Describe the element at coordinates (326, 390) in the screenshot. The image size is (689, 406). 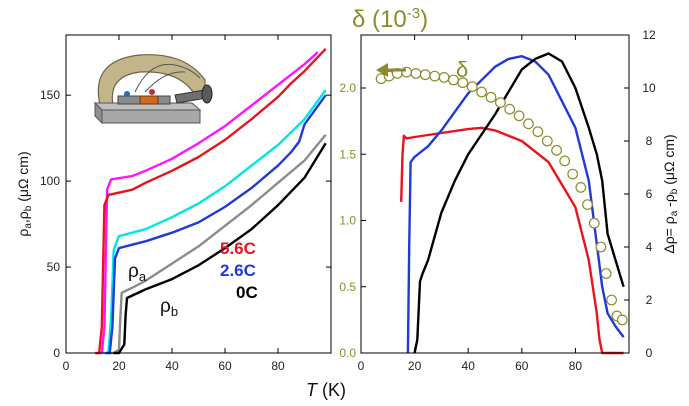
I see `x-axis-label: T (K)` at that location.